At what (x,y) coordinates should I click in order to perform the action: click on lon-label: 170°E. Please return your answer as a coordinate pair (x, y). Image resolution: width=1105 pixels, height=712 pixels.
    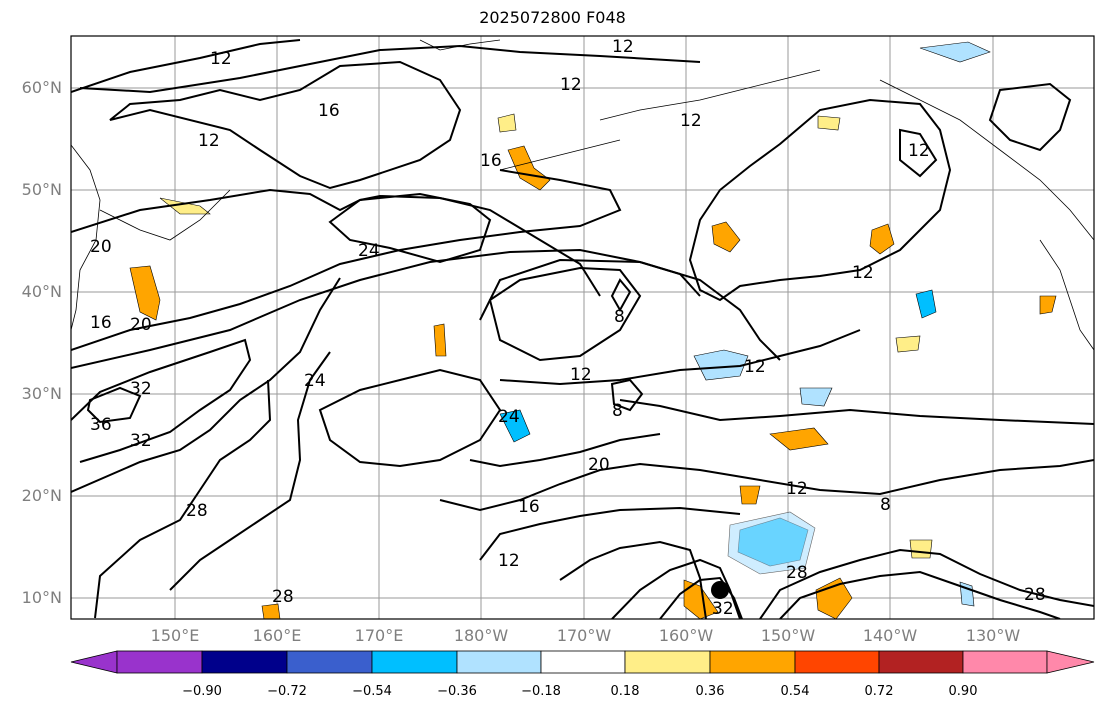
    Looking at the image, I should click on (379, 635).